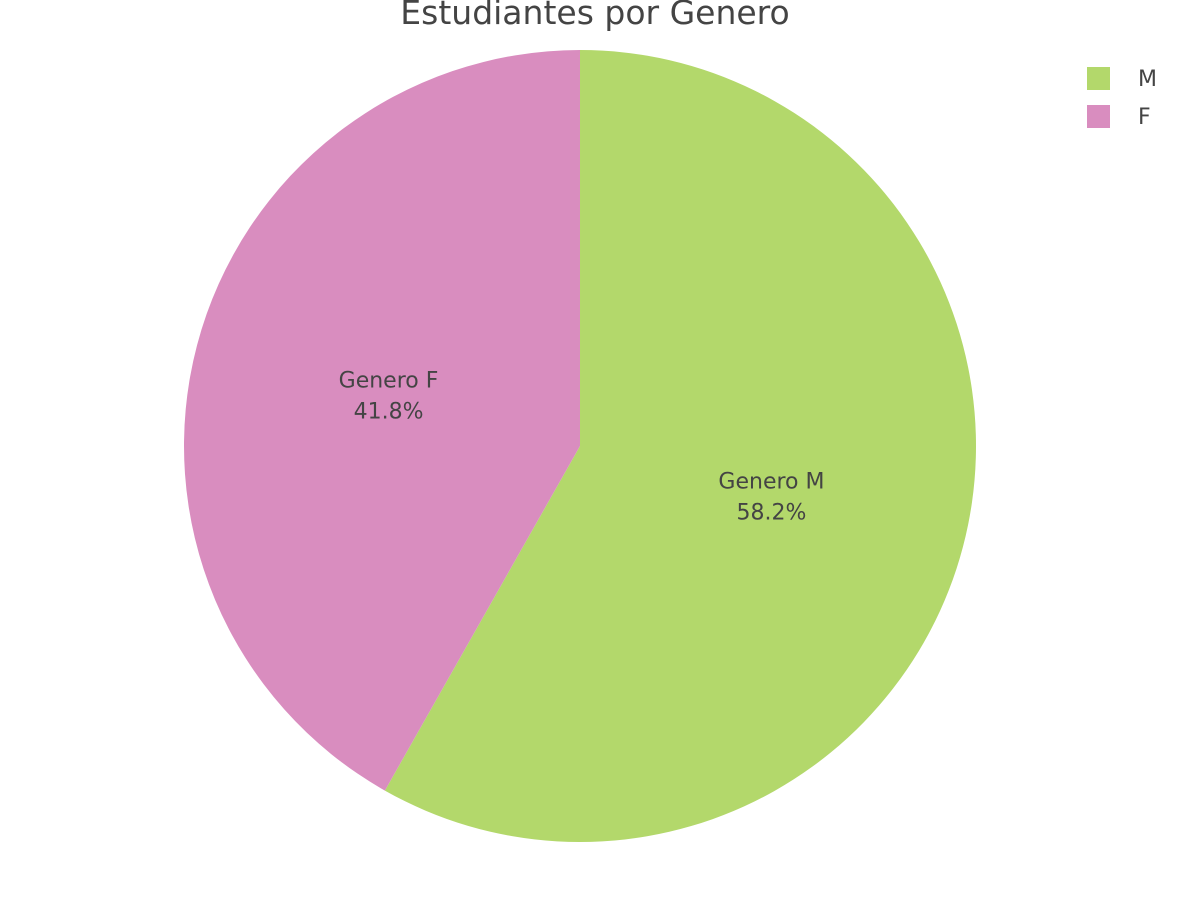 The width and height of the screenshot is (1186, 918). Describe the element at coordinates (1098, 116) in the screenshot. I see `legend-swatch-f` at that location.